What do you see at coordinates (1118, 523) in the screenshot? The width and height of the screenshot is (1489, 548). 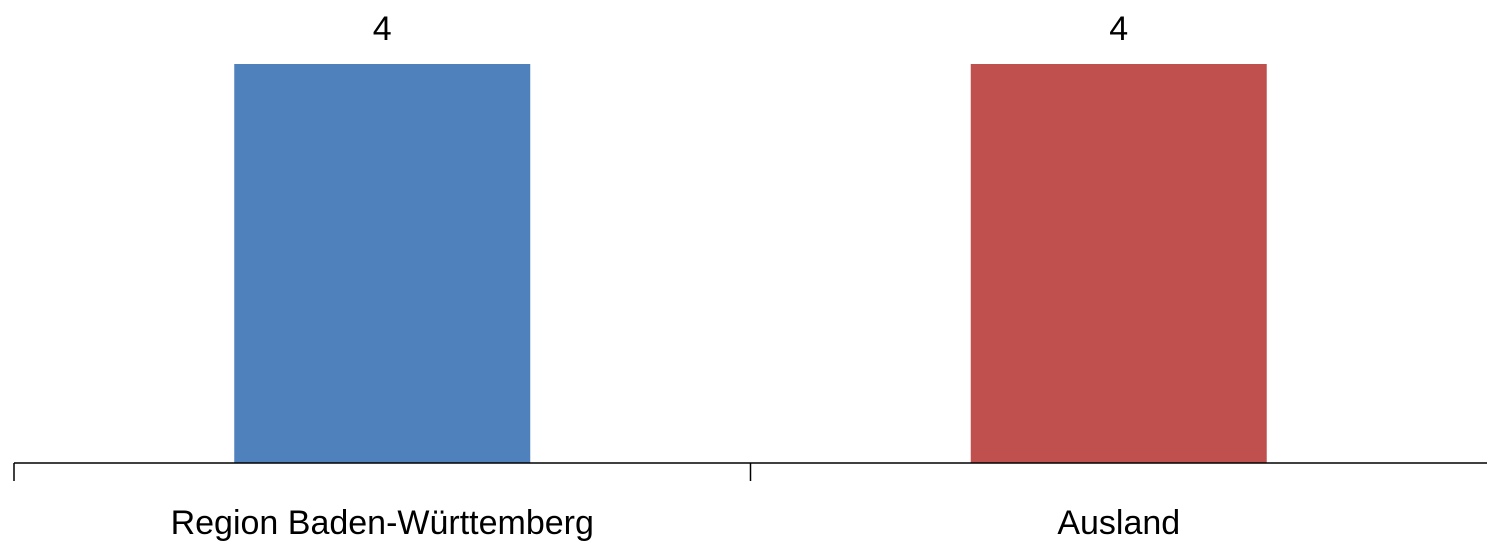 I see `x-tick-label-1: Ausland` at bounding box center [1118, 523].